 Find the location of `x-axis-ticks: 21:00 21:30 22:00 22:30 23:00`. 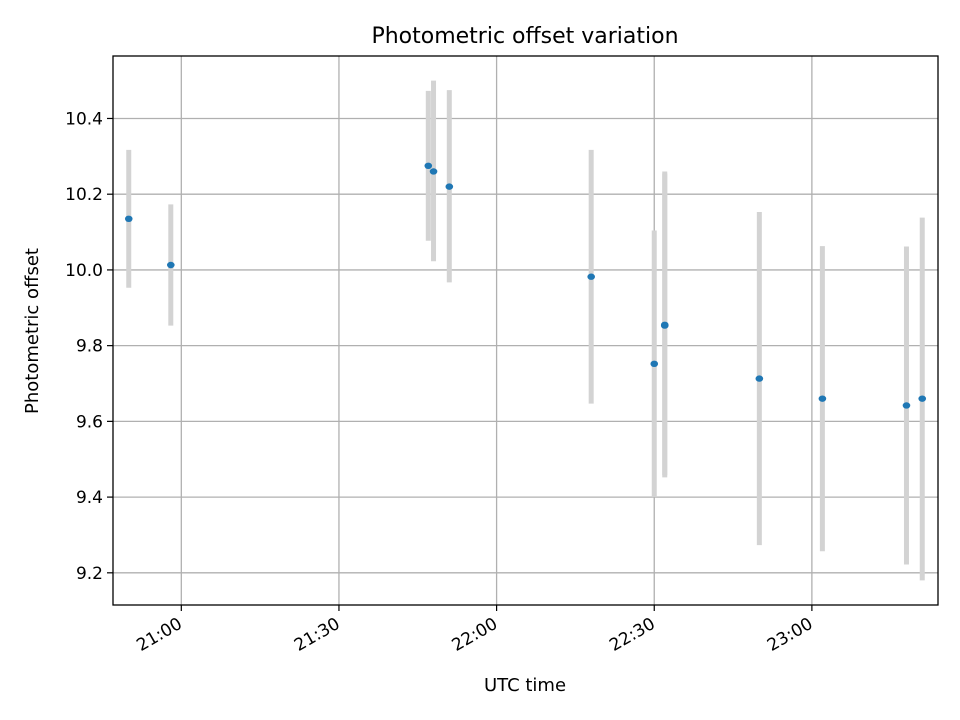

x-axis-ticks: 21:00 21:30 22:00 22:30 23:00 is located at coordinates (474, 630).